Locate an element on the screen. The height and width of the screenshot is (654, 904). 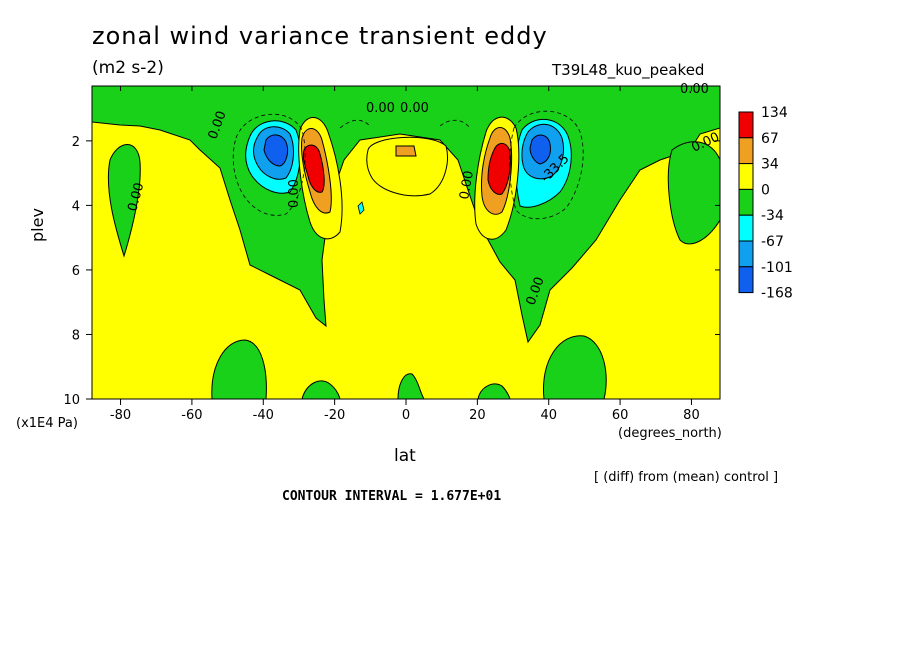
chart-title: zonal wind variance transient eddy is located at coordinates (320, 36).